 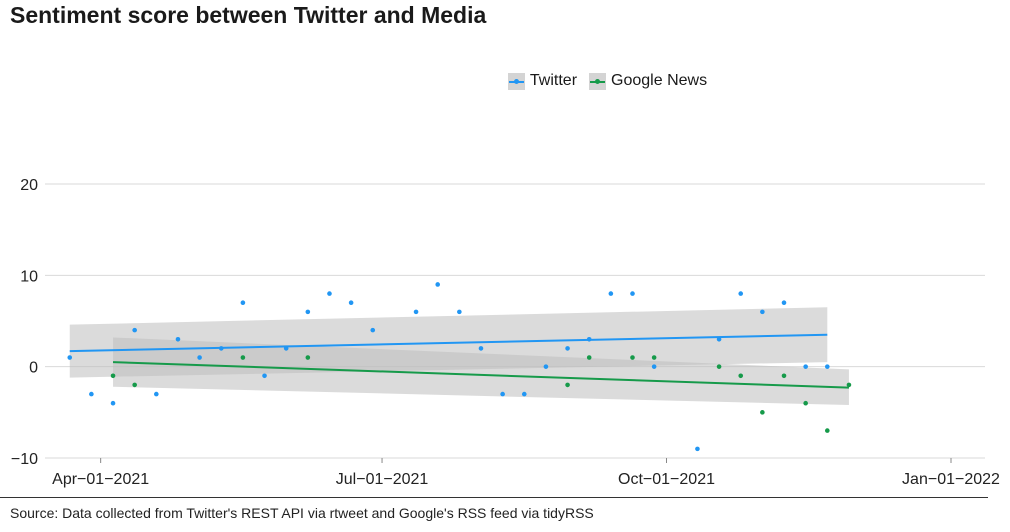 What do you see at coordinates (100, 479) in the screenshot?
I see `x-tick-label: Apr−01−2021` at bounding box center [100, 479].